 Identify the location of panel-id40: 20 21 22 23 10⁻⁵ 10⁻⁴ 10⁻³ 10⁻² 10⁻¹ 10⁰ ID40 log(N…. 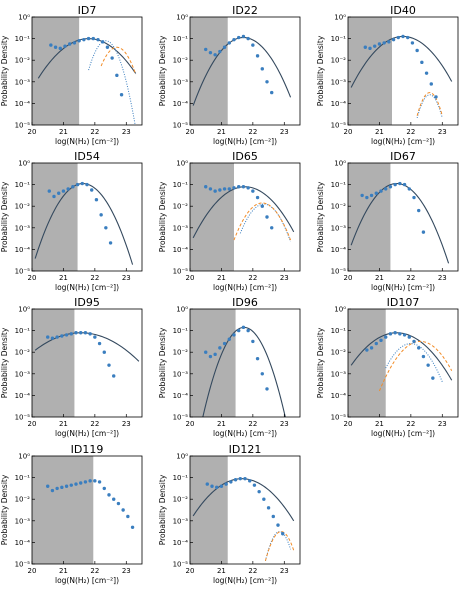
(387, 75).